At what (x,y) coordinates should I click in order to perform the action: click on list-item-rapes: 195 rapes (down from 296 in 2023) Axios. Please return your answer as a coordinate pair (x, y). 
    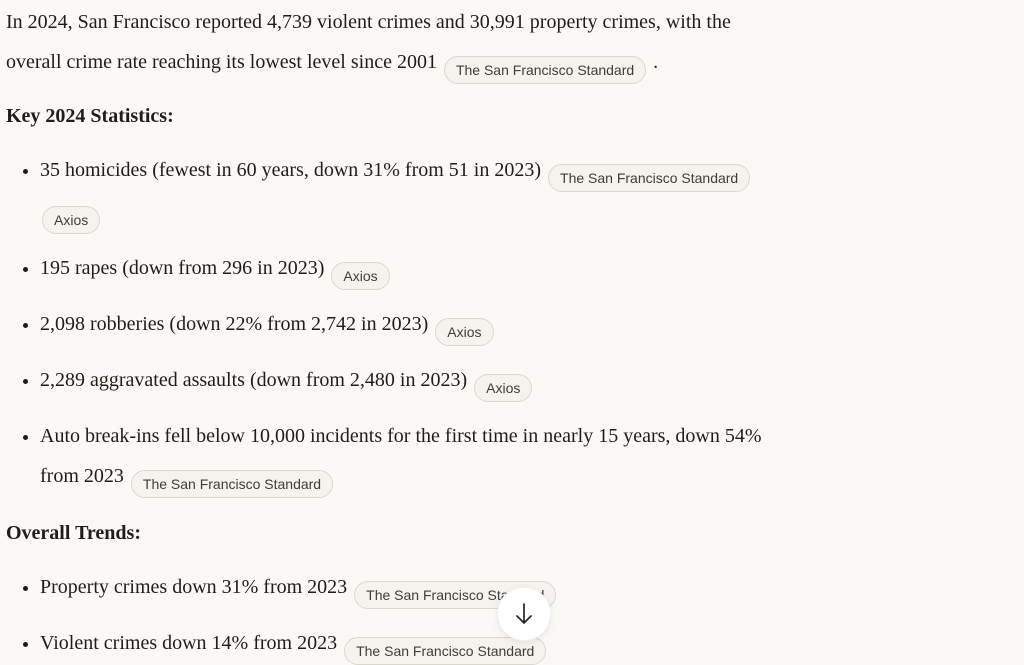
    Looking at the image, I should click on (522, 269).